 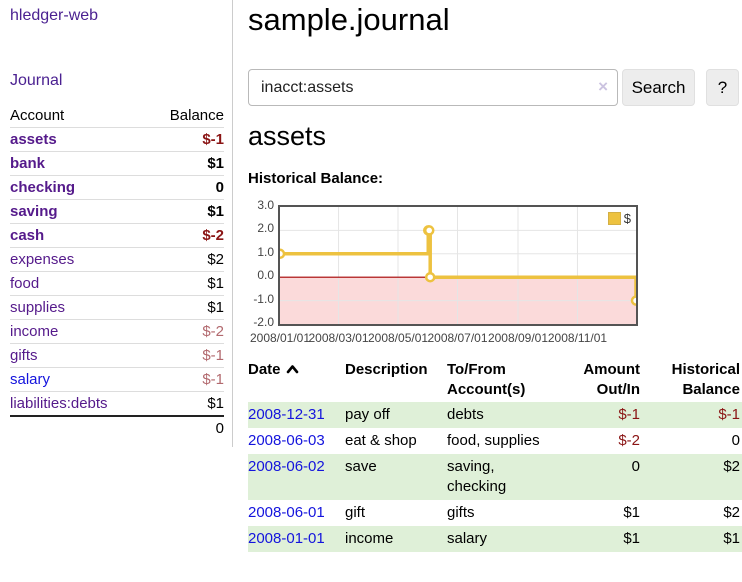 What do you see at coordinates (457, 338) in the screenshot?
I see `x-tick-label: 2008/07/01` at bounding box center [457, 338].